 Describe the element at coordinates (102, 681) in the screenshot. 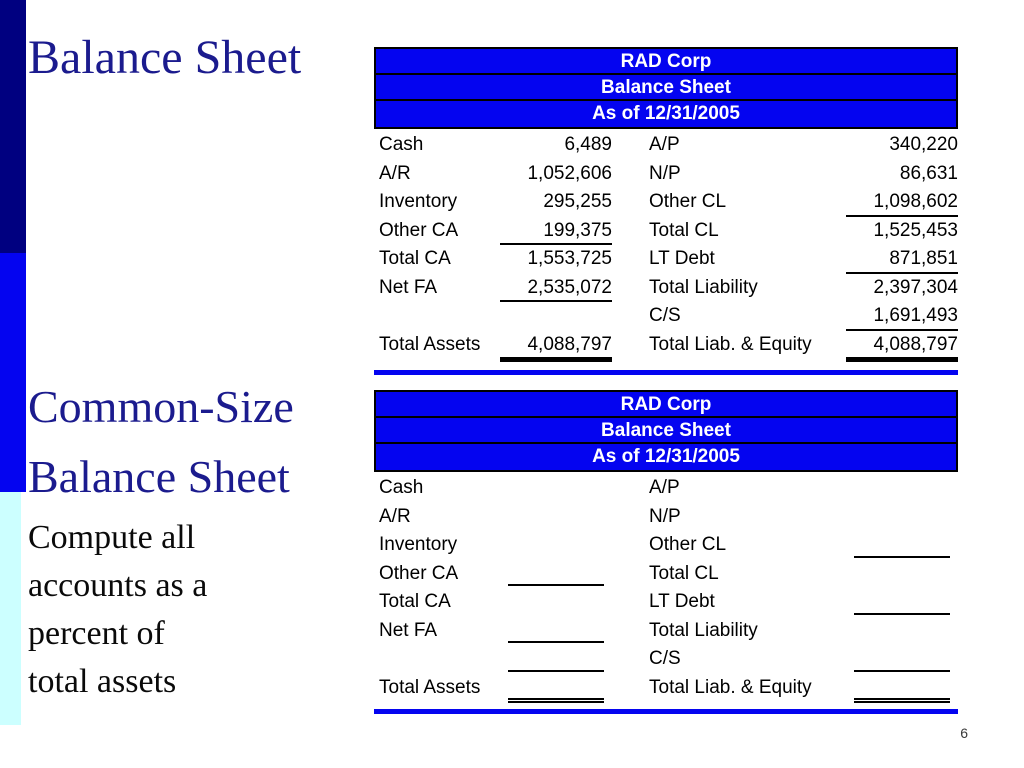

I see `note-line4: total assets` at that location.